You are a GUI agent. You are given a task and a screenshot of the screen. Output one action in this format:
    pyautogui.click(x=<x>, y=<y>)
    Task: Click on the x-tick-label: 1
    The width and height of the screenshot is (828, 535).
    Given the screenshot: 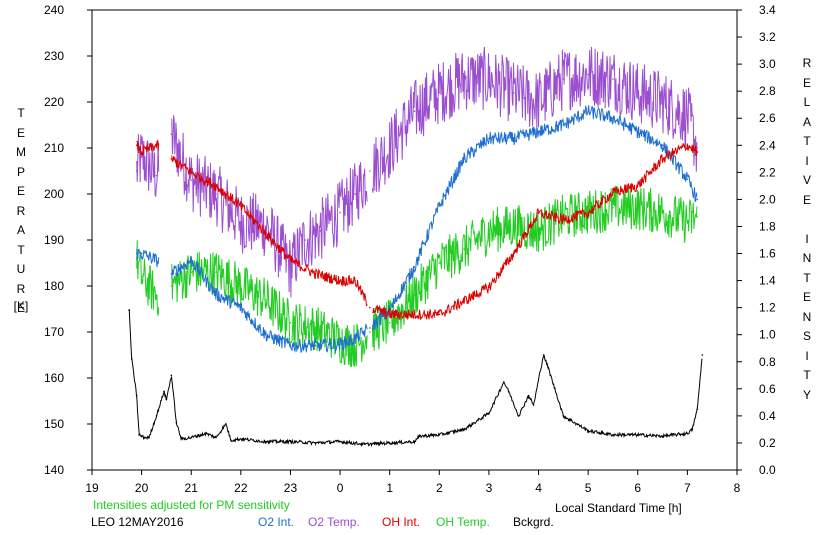 What is the action you would take?
    pyautogui.click(x=389, y=488)
    